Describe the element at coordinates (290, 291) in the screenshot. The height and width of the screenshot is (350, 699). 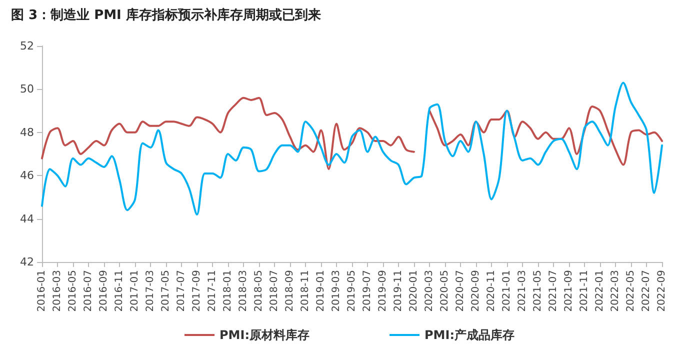
I see `x-tick-label: 2018-09` at that location.